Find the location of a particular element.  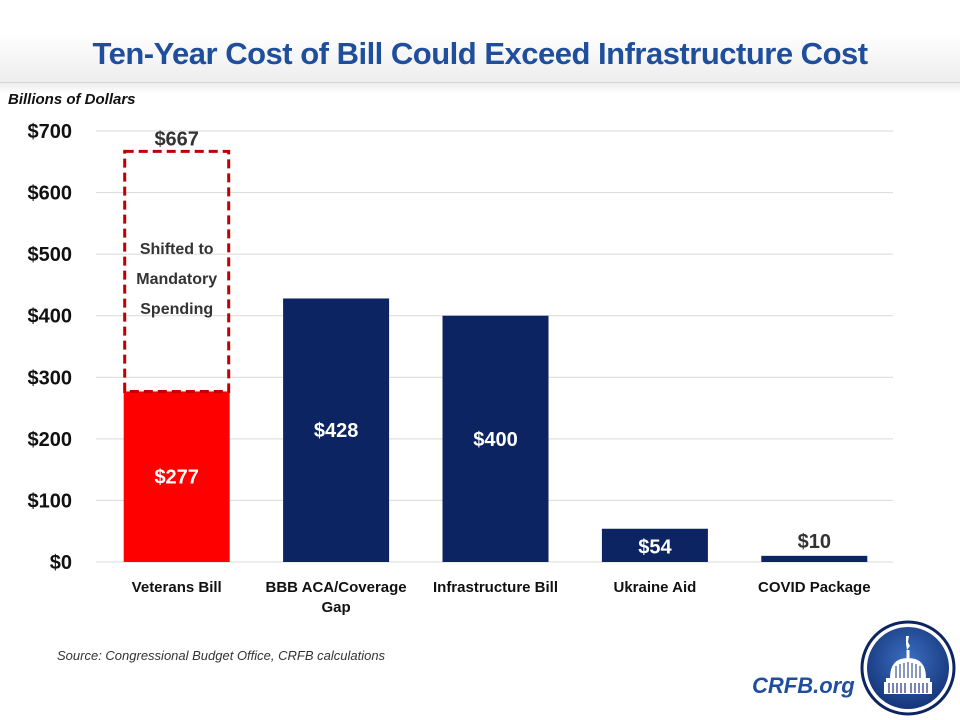

y-tick-label: $300 is located at coordinates (50, 378).